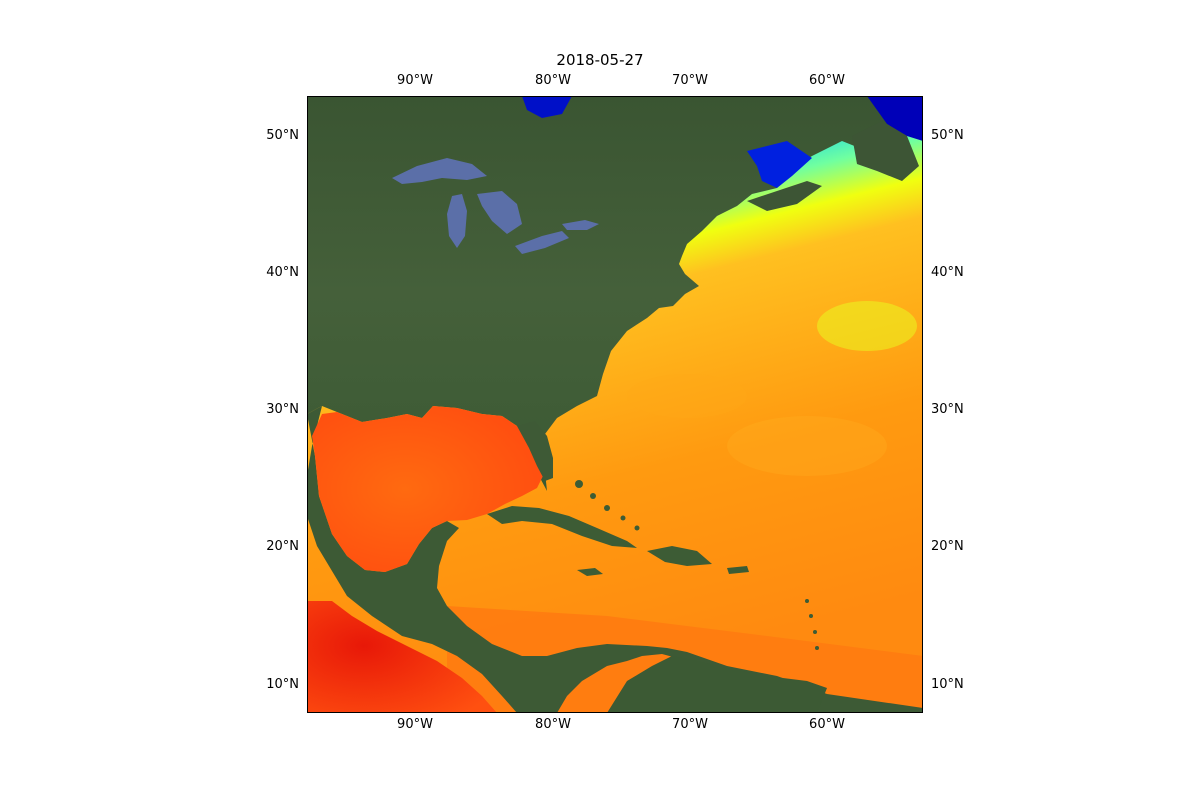 This screenshot has height=800, width=1200. Describe the element at coordinates (439, 171) in the screenshot. I see `lake-superior` at that location.